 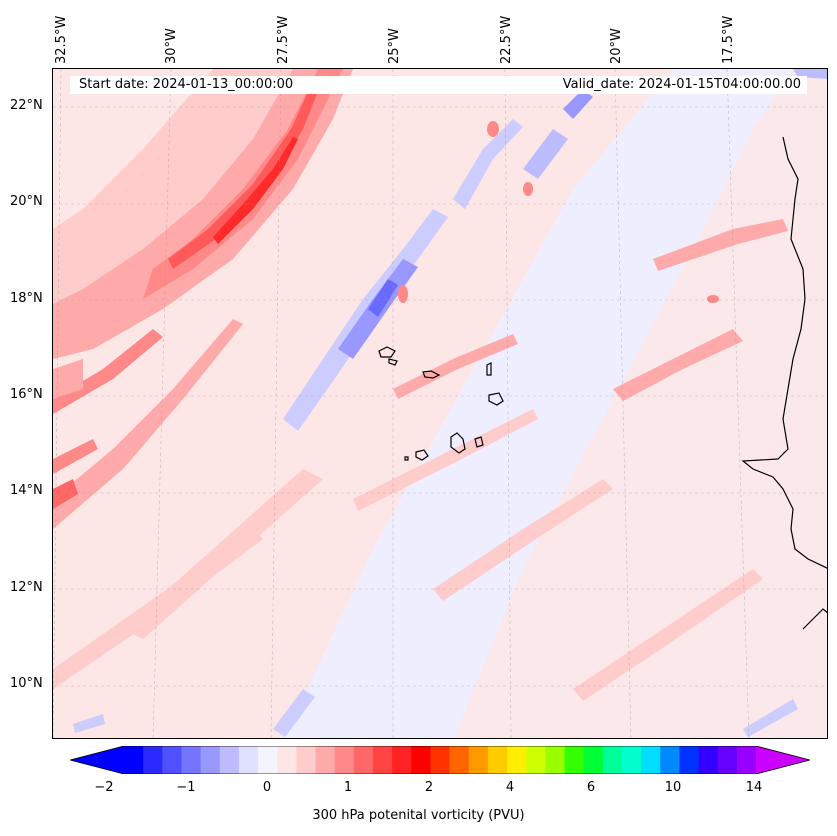 What do you see at coordinates (26, 587) in the screenshot?
I see `lat-label-12n: 12°N` at bounding box center [26, 587].